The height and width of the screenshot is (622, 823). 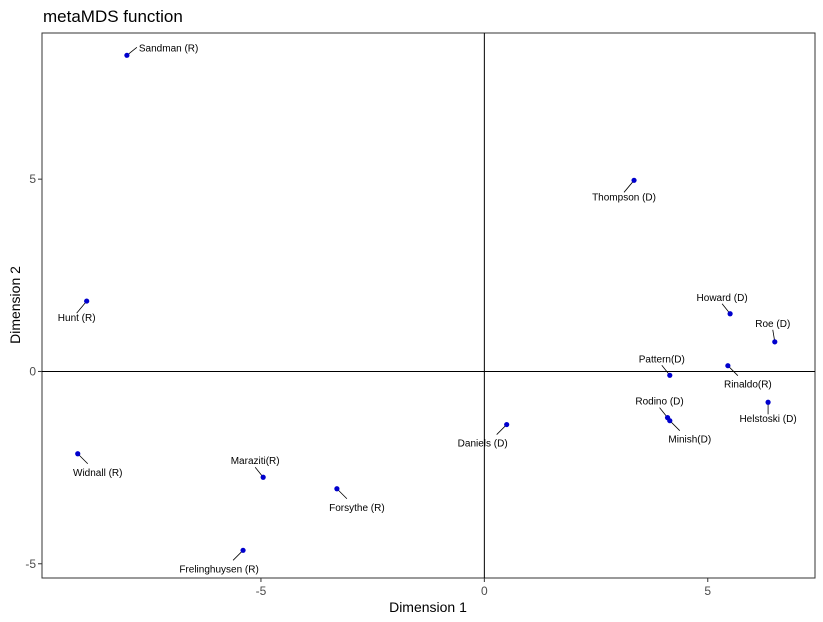 What do you see at coordinates (707, 591) in the screenshot?
I see `x-tick-label: 5` at bounding box center [707, 591].